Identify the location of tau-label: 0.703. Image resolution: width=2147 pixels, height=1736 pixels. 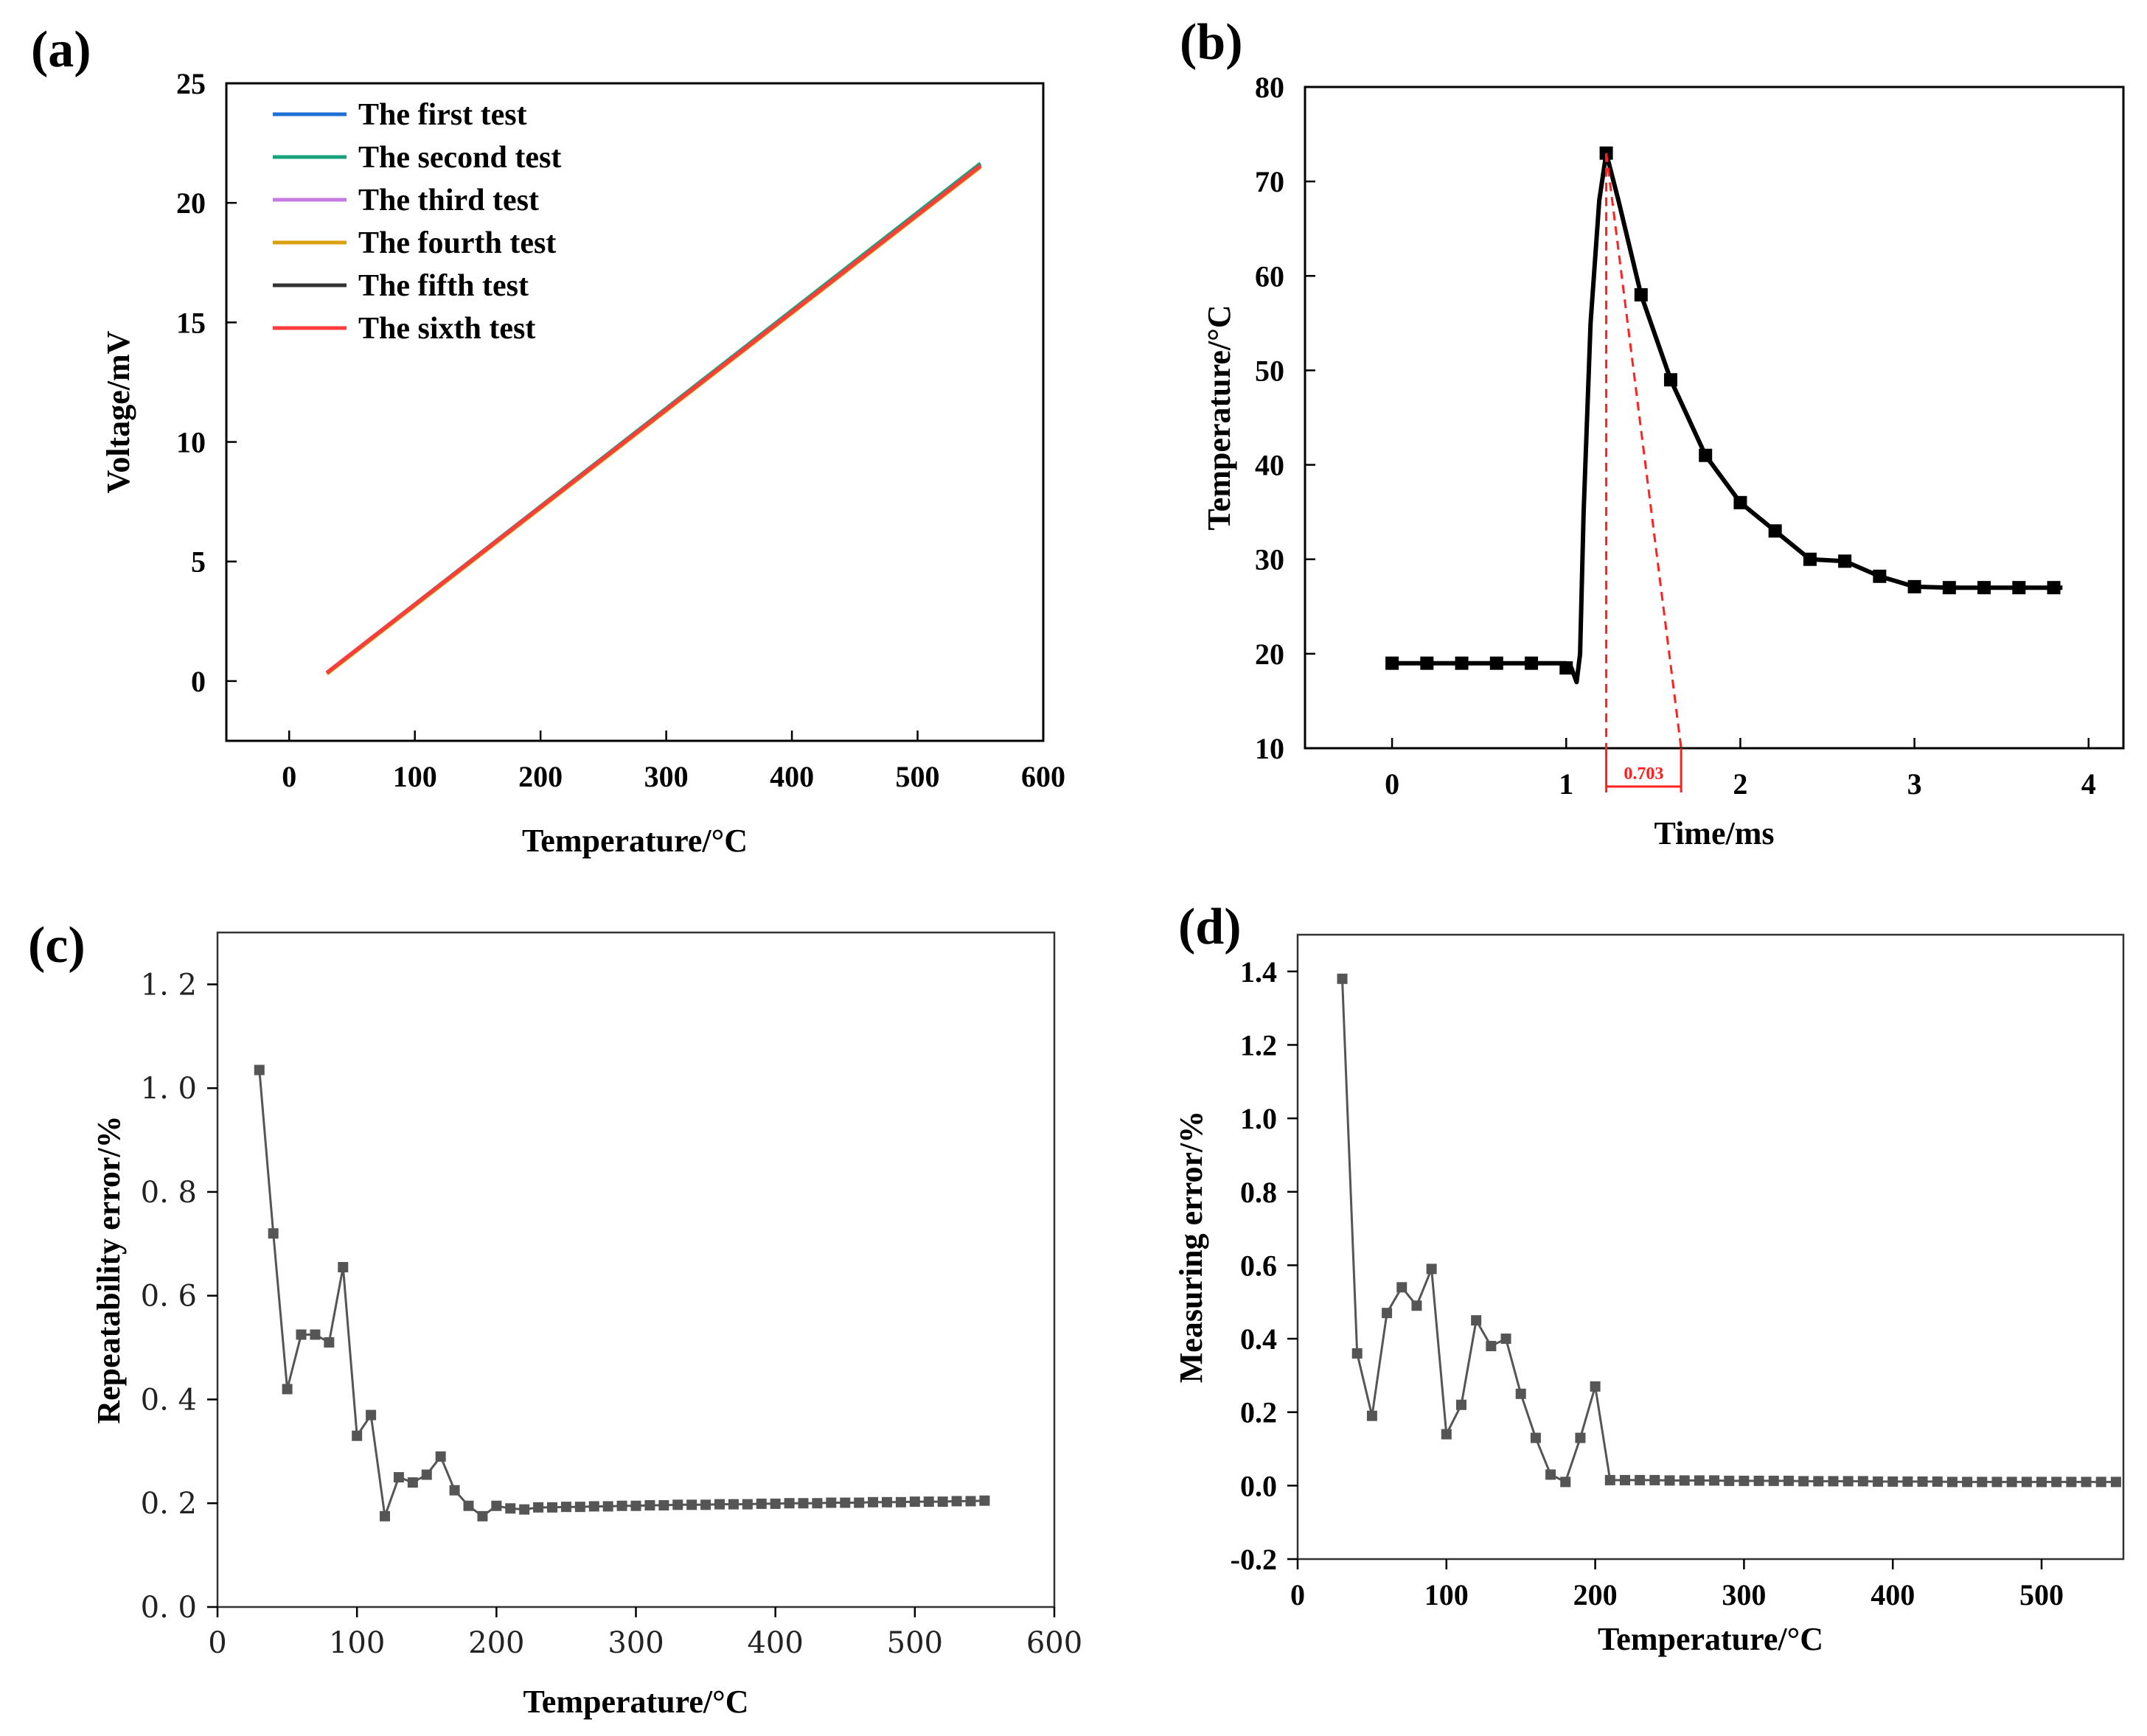
(1643, 774).